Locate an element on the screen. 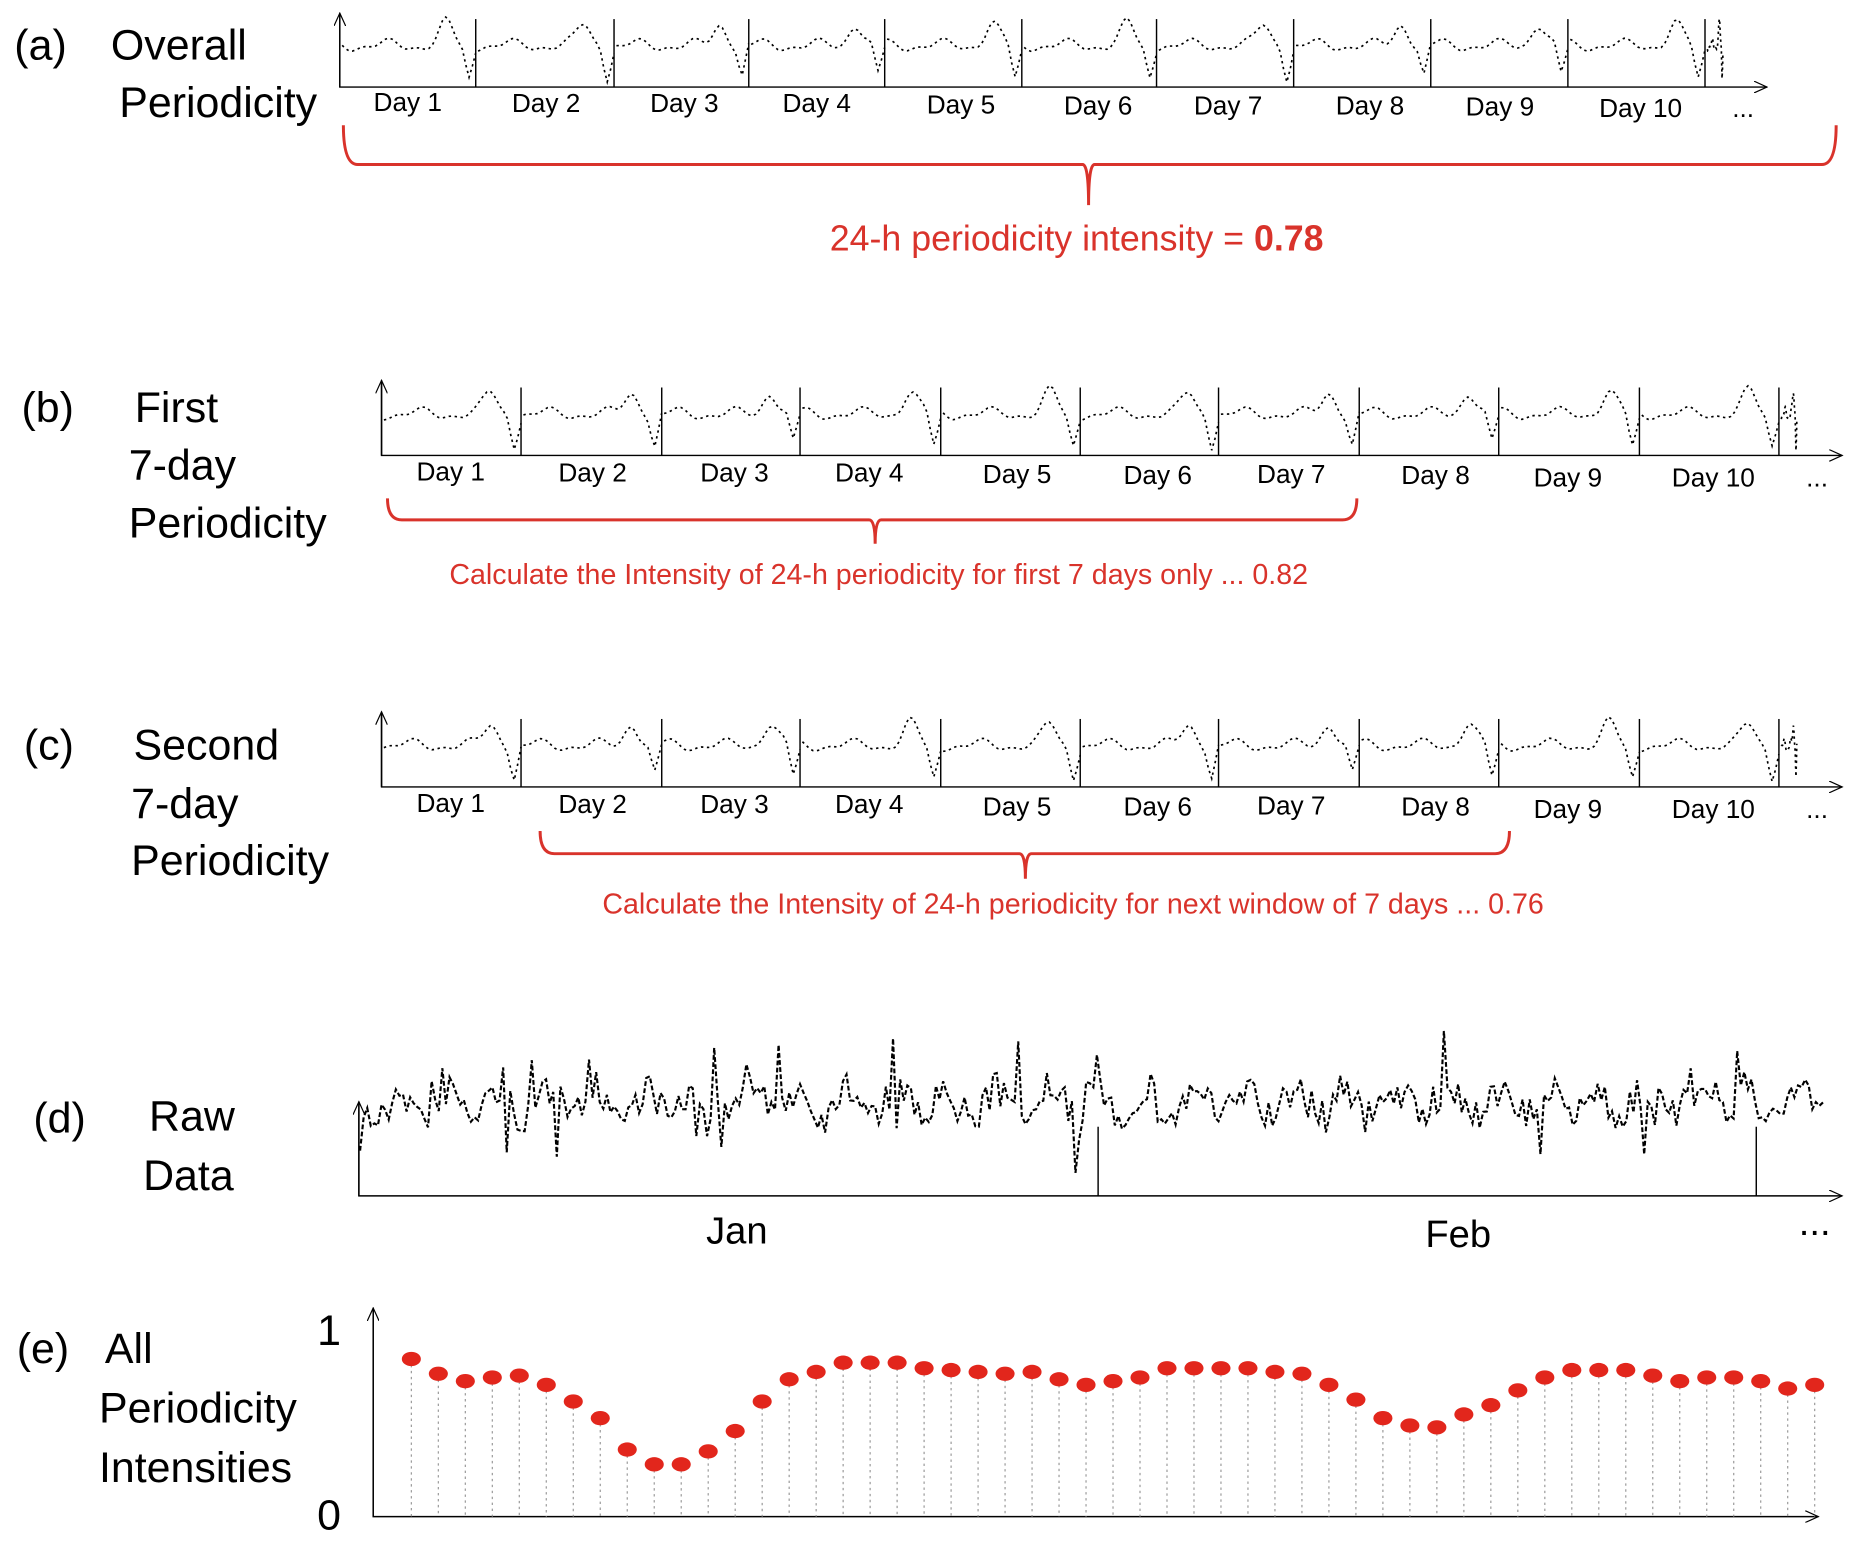 This screenshot has width=1860, height=1550. annotation: 24-h periodicity intensity = 0.78 is located at coordinates (1077, 238).